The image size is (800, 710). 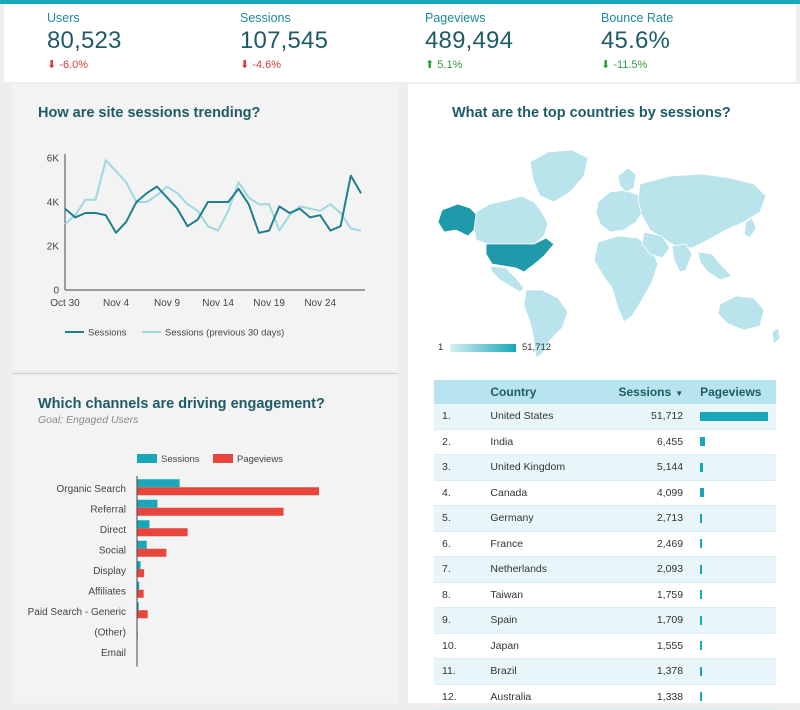 What do you see at coordinates (605, 671) in the screenshot?
I see `table-row: 11. Brazil 1,378` at bounding box center [605, 671].